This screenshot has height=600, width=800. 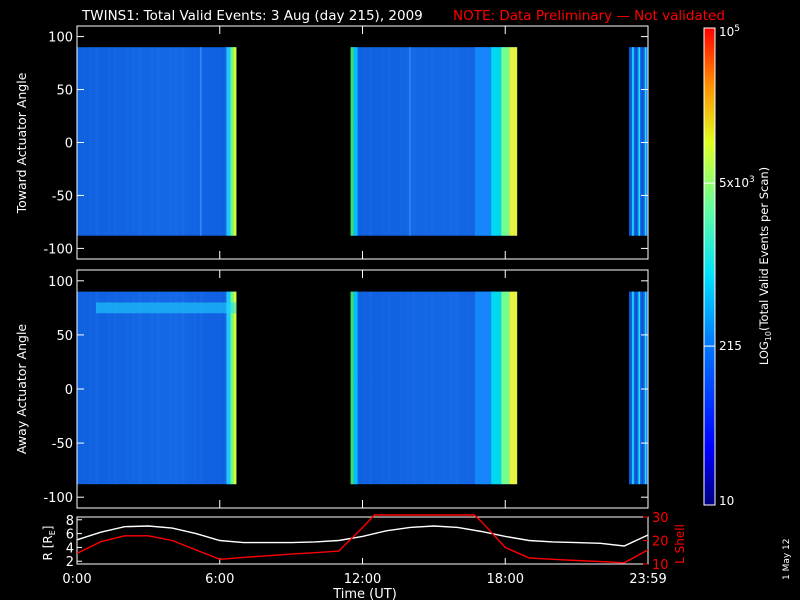 What do you see at coordinates (70, 521) in the screenshot?
I see `left-tick-label: 8` at bounding box center [70, 521].